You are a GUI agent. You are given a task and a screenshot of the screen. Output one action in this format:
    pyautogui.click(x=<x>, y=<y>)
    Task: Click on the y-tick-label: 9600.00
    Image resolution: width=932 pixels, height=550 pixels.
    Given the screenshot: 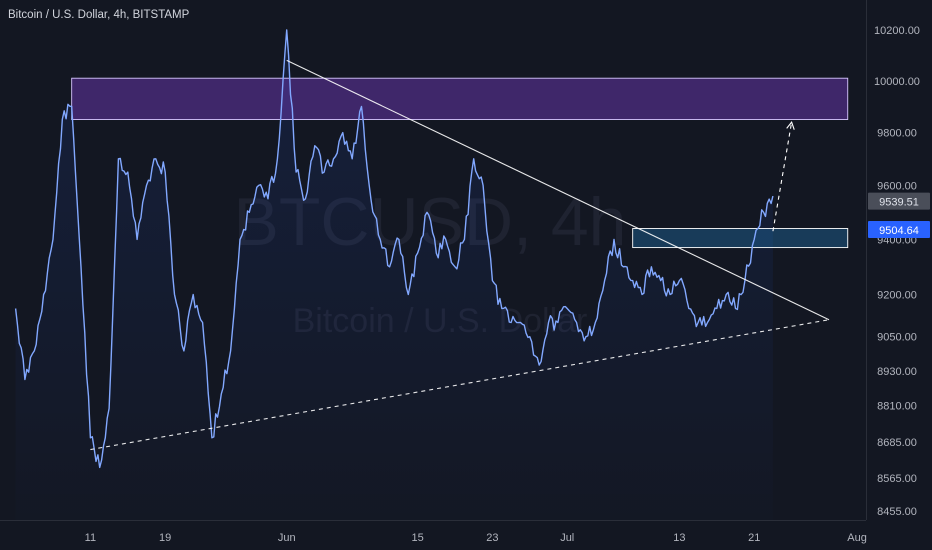 What is the action you would take?
    pyautogui.click(x=897, y=186)
    